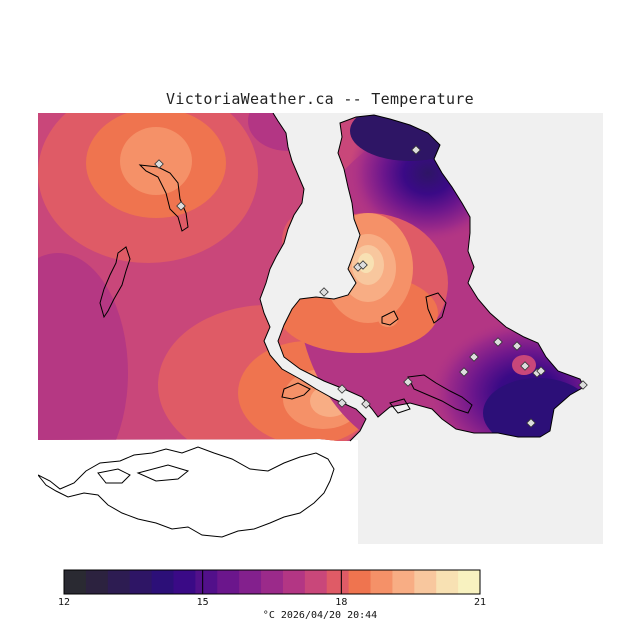 Image resolution: width=640 pixels, height=640 pixels. Describe the element at coordinates (480, 602) in the screenshot. I see `colorbar-tick-label: 21` at that location.